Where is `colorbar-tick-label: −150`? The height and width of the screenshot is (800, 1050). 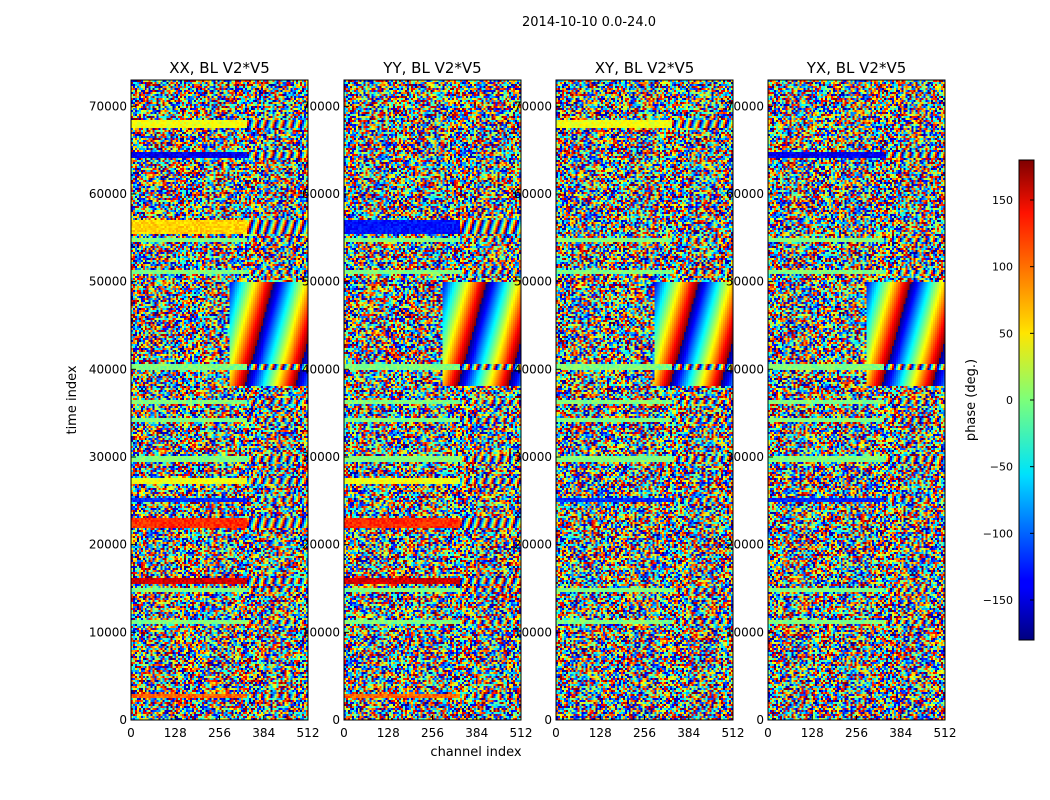 colorbar-tick-label: −150 is located at coordinates (998, 600).